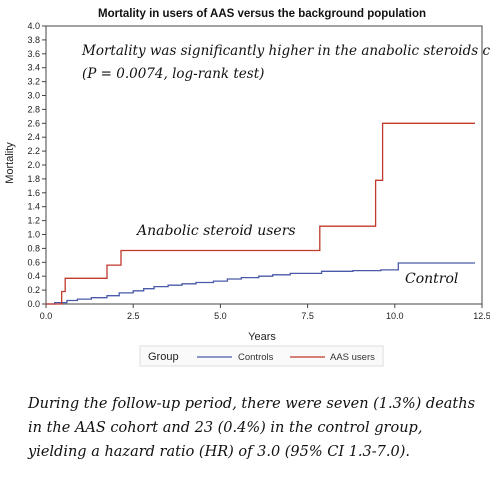 The width and height of the screenshot is (490, 491). I want to click on legend: Group Controls AAS users, so click(261, 356).